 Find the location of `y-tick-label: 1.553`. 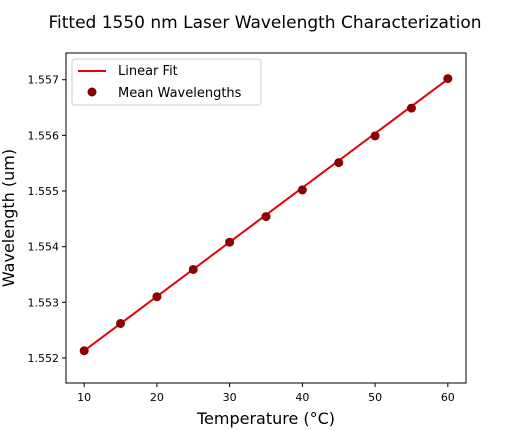

y-tick-label: 1.553 is located at coordinates (44, 302).